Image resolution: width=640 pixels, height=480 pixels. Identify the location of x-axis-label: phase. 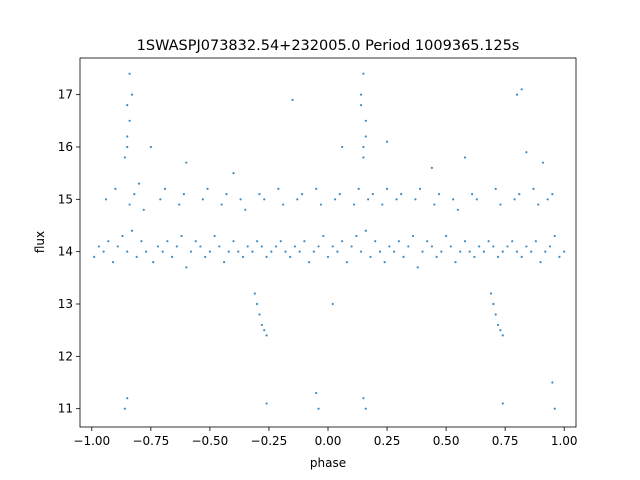
(328, 463).